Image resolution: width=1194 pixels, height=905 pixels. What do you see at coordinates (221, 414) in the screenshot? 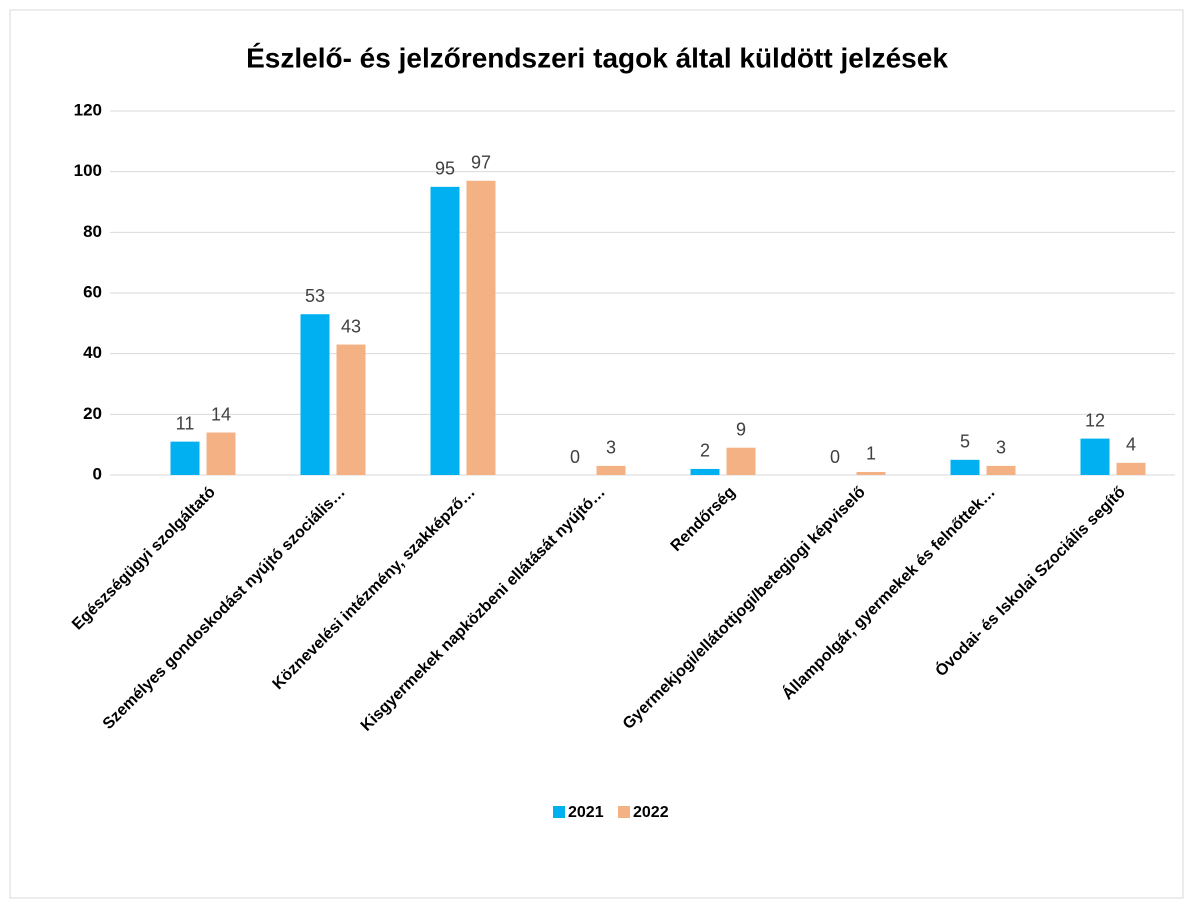
I see `data-label: 14` at bounding box center [221, 414].